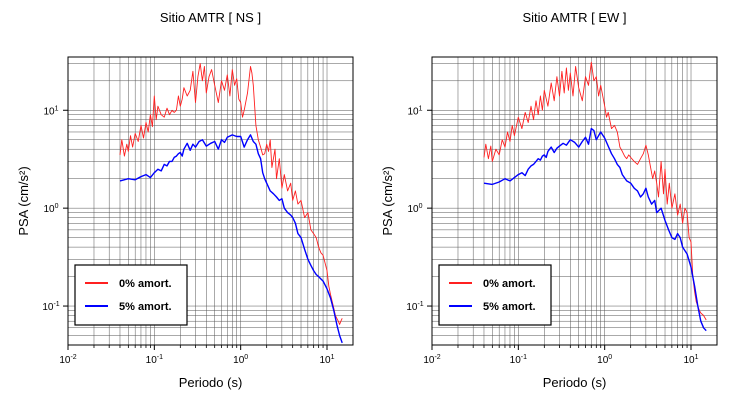  What do you see at coordinates (574, 17) in the screenshot?
I see `chart-title: Sitio AMTR [ EW ]` at bounding box center [574, 17].